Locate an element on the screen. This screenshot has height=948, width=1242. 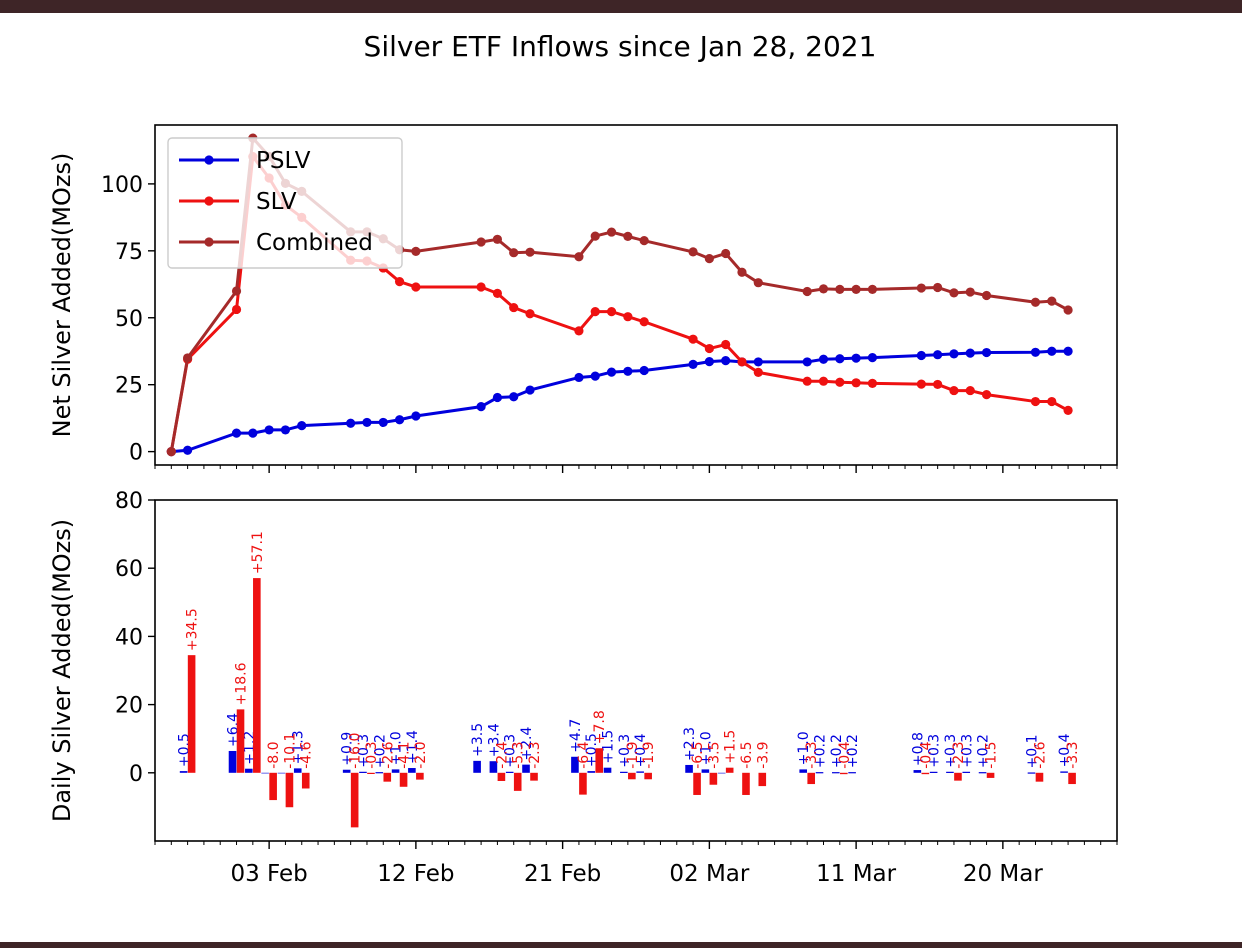
top-axis-ytick-label: 0 is located at coordinates (136, 453).